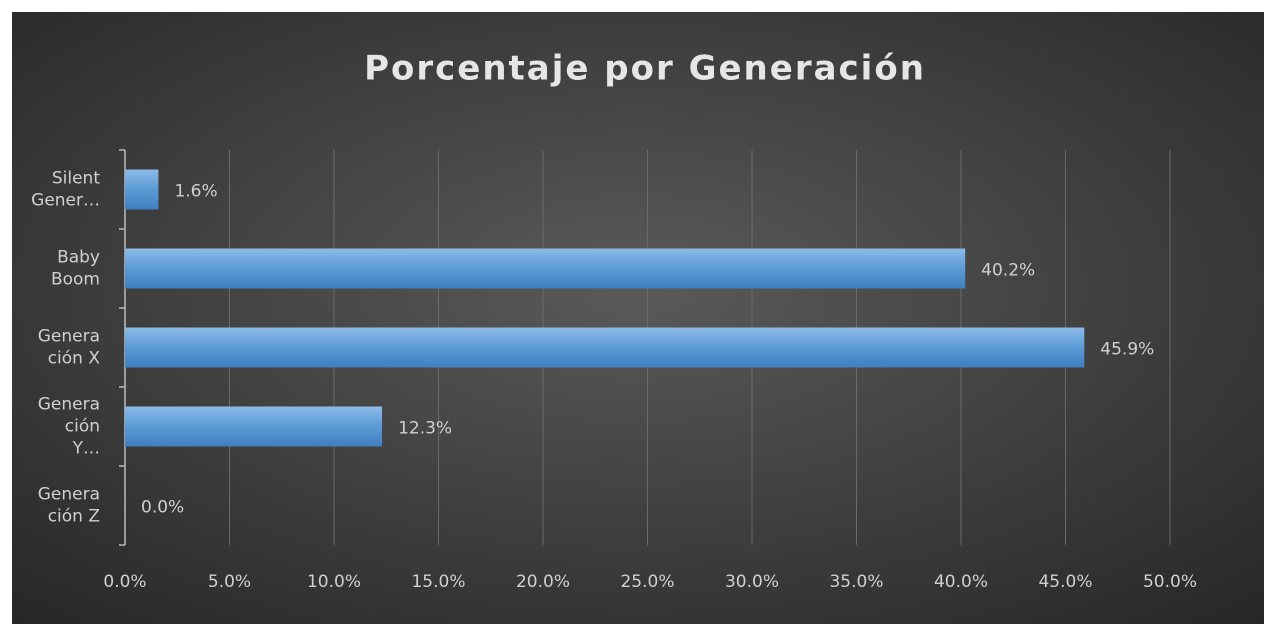  What do you see at coordinates (69, 348) in the screenshot?
I see `y-tick-label: Genera ción X` at bounding box center [69, 348].